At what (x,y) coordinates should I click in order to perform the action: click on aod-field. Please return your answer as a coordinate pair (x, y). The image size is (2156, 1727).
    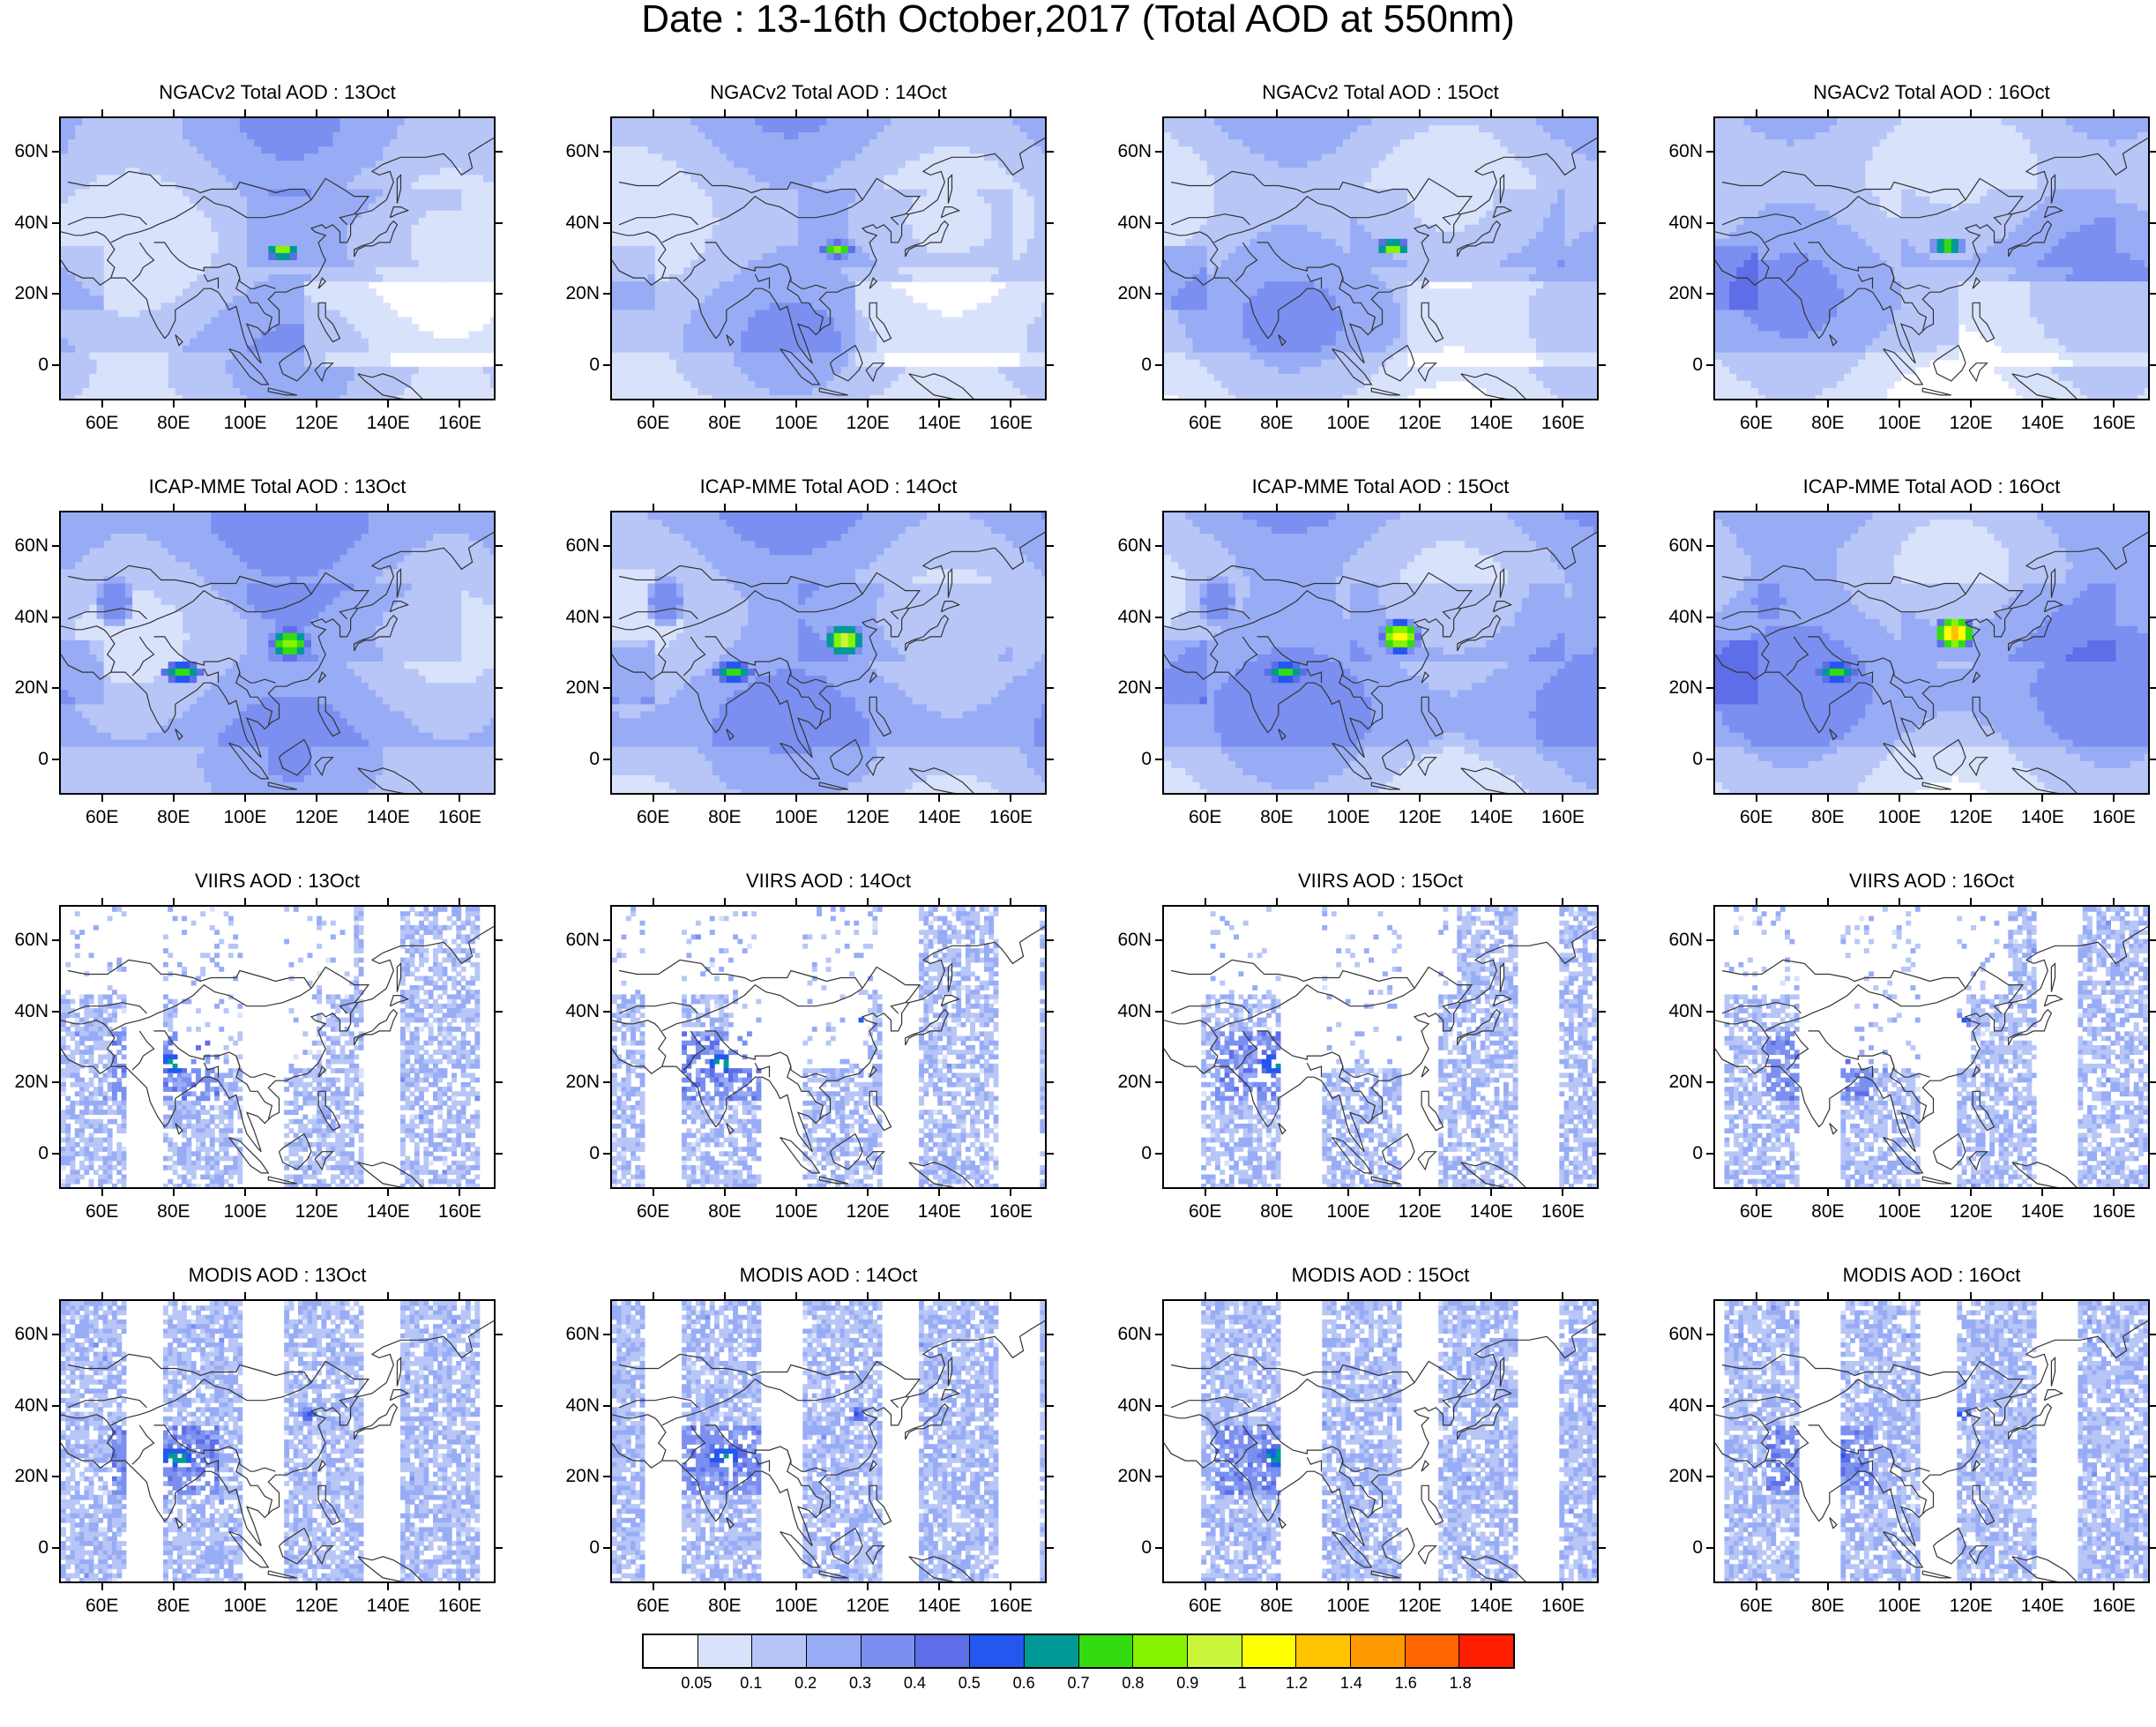
    Looking at the image, I should click on (1380, 1047).